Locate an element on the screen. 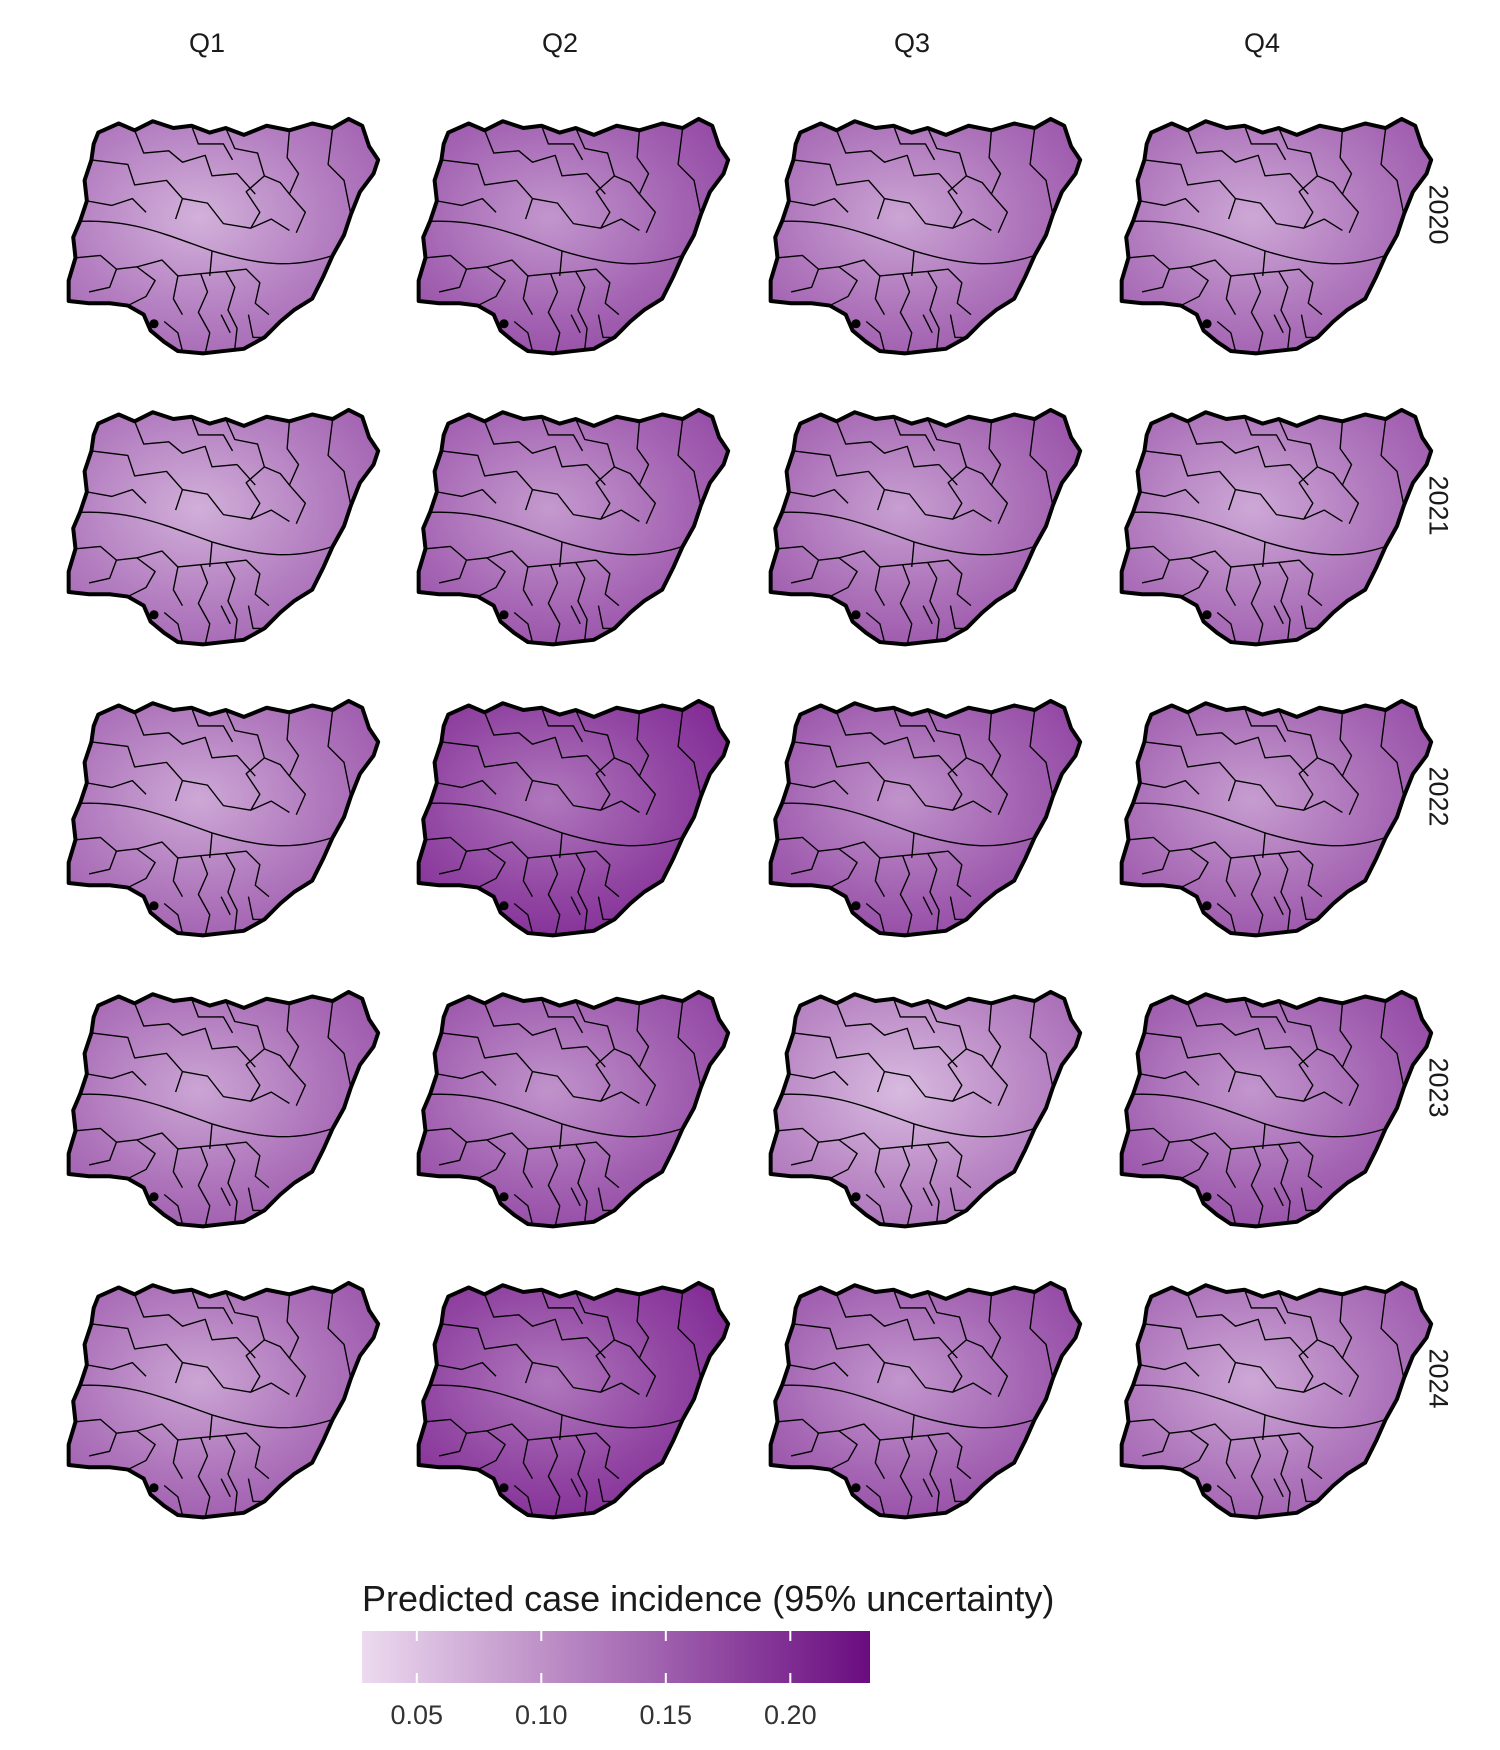 The width and height of the screenshot is (1500, 1750). map-panel-2020-q2 is located at coordinates (570, 235).